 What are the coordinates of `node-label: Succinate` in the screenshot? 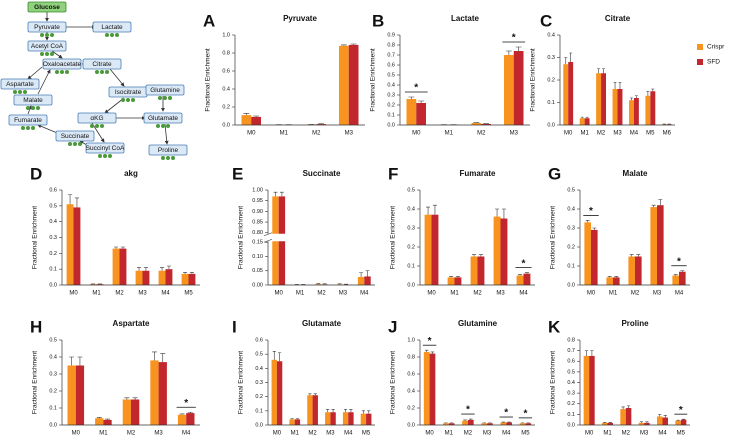 It's located at (75, 136).